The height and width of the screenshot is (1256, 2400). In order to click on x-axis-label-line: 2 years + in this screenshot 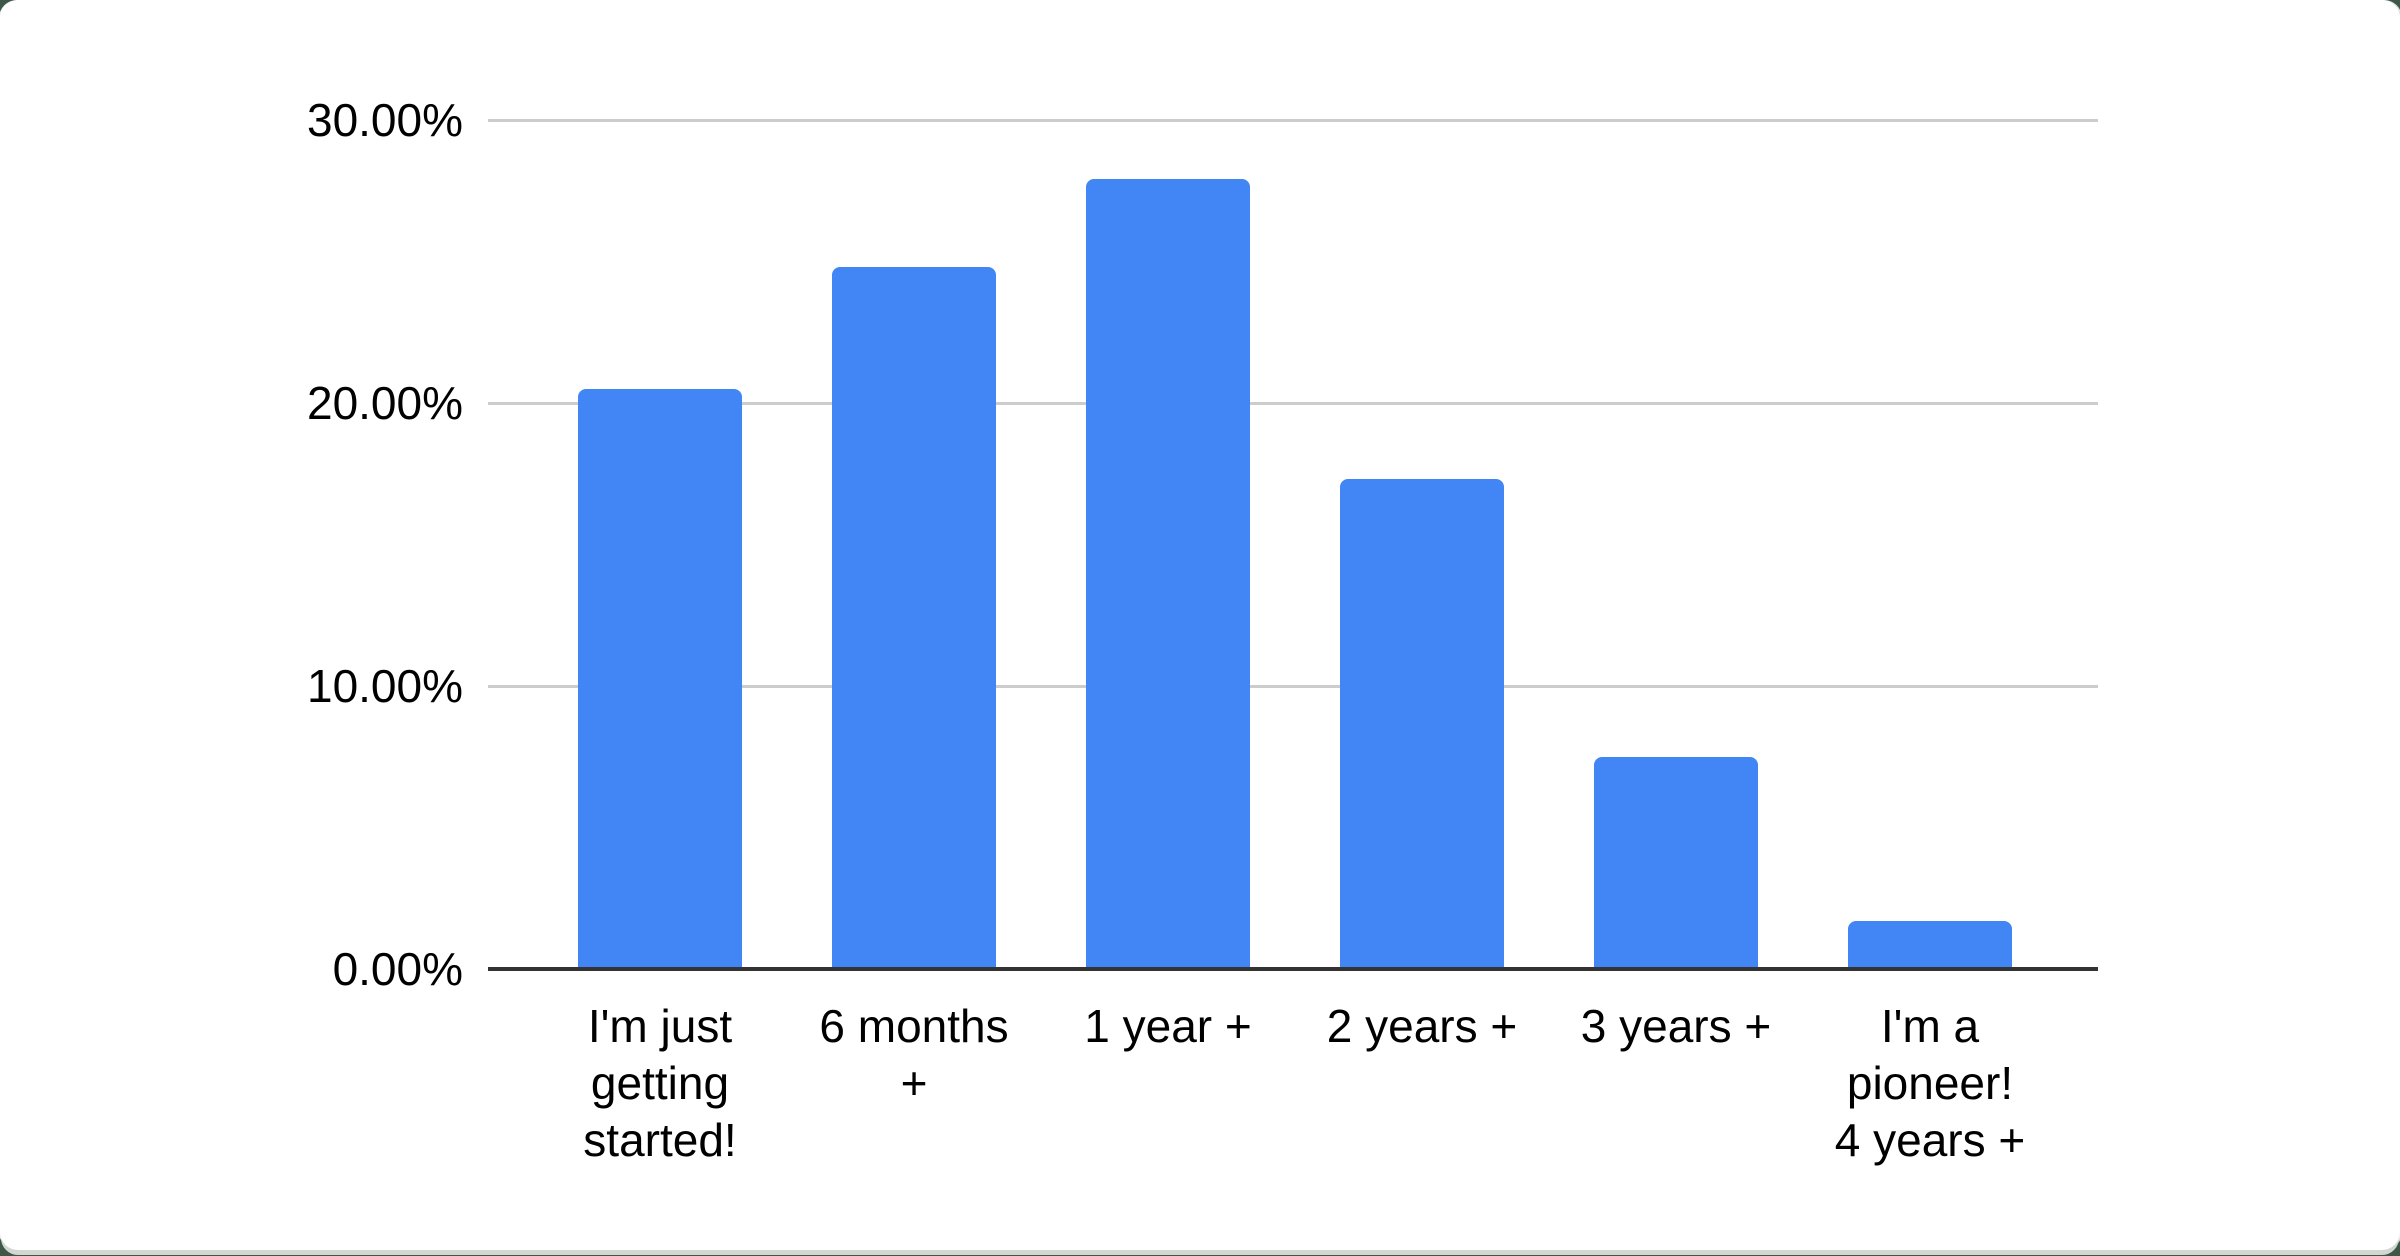, I will do `click(1422, 1026)`.